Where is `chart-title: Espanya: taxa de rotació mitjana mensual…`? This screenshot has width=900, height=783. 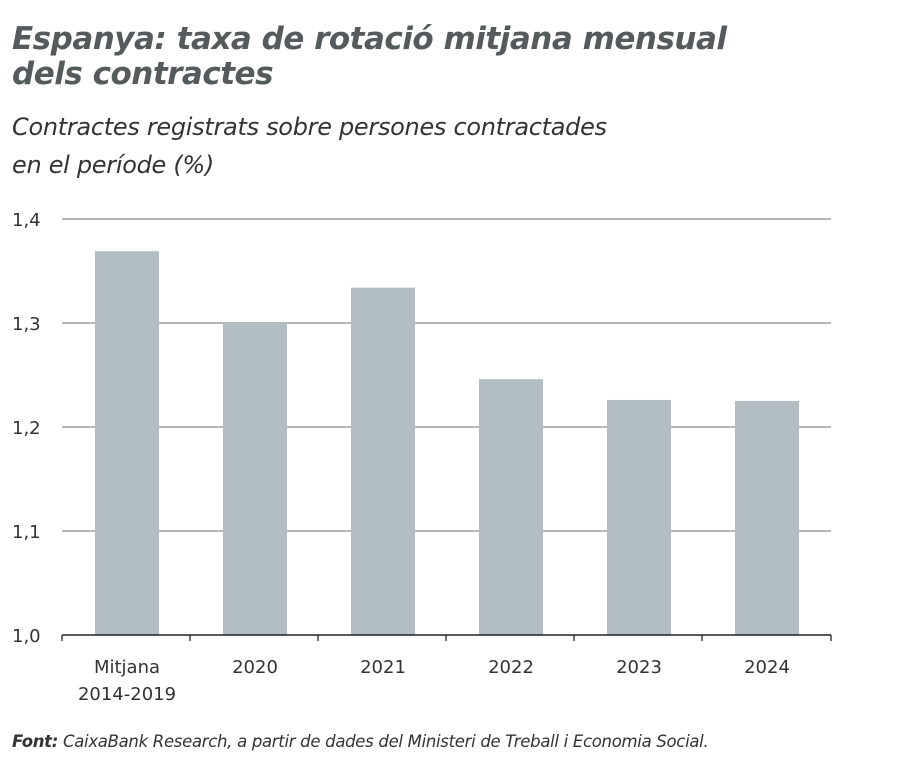
chart-title: Espanya: taxa de rotació mitjana mensual… is located at coordinates (369, 57).